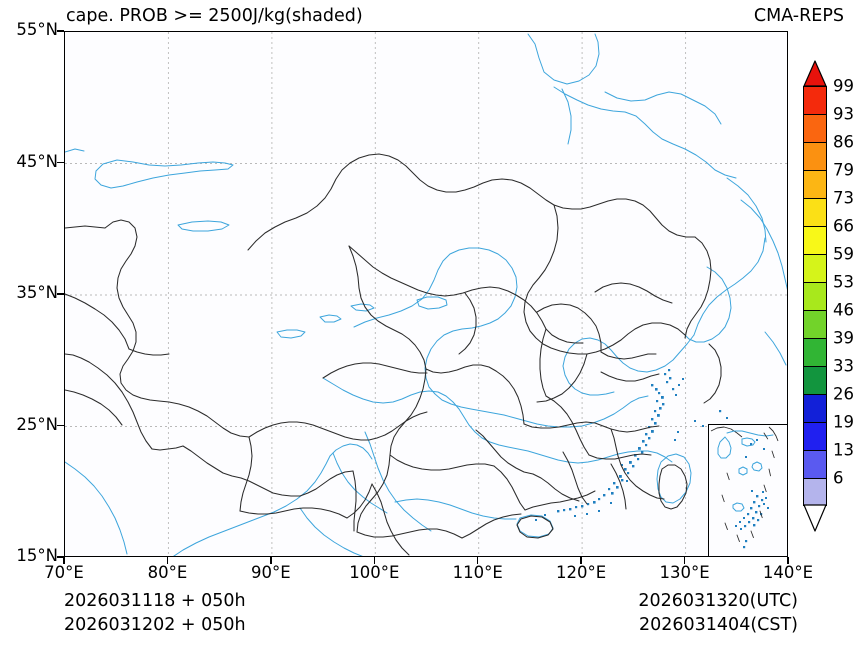  I want to click on y-tick-label: 25°N, so click(37, 424).